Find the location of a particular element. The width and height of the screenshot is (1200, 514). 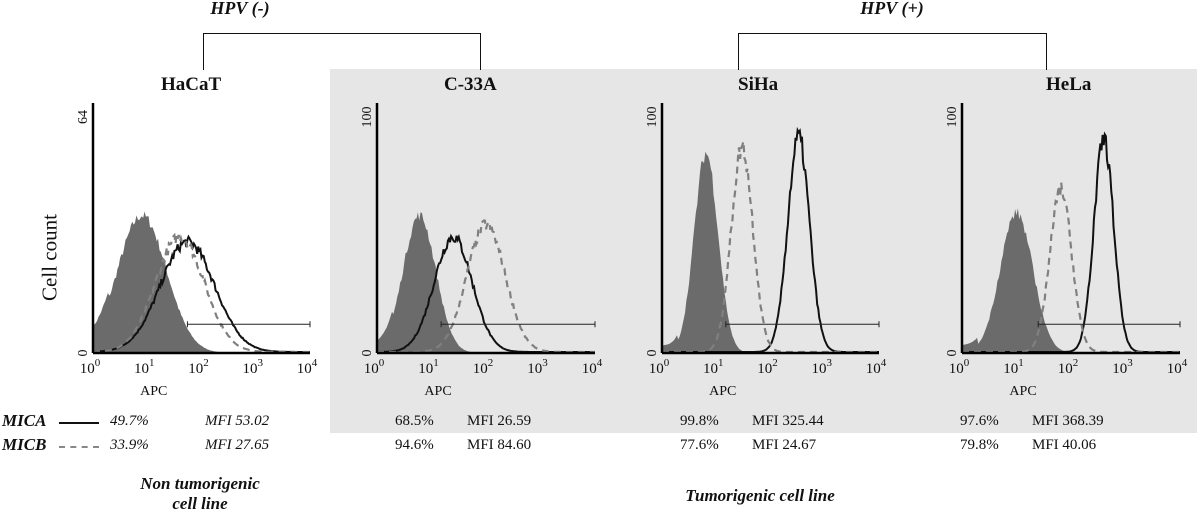

hacat-x-tick-label: 10² is located at coordinates (198, 367).